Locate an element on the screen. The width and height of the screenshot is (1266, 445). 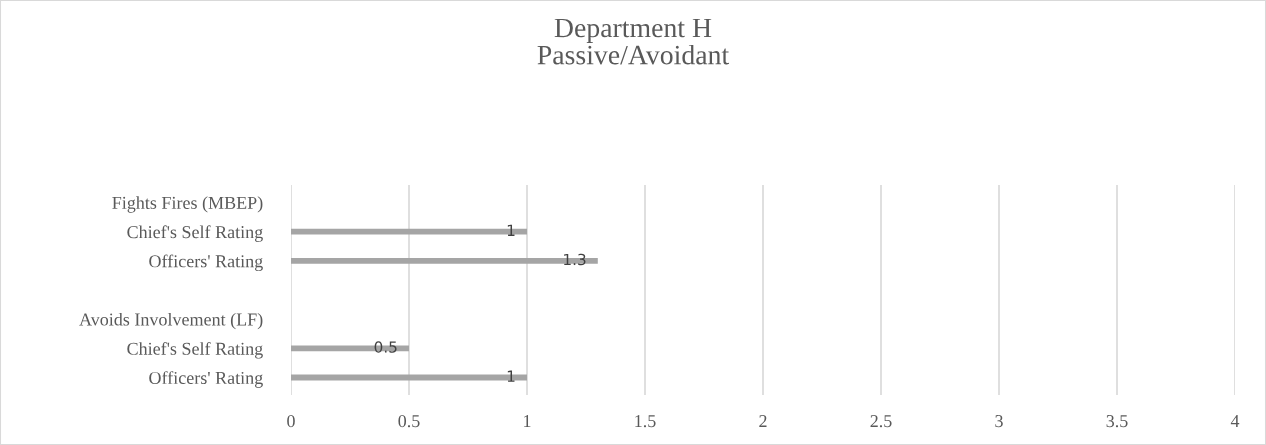
x-tick-label: 1.5 is located at coordinates (645, 421).